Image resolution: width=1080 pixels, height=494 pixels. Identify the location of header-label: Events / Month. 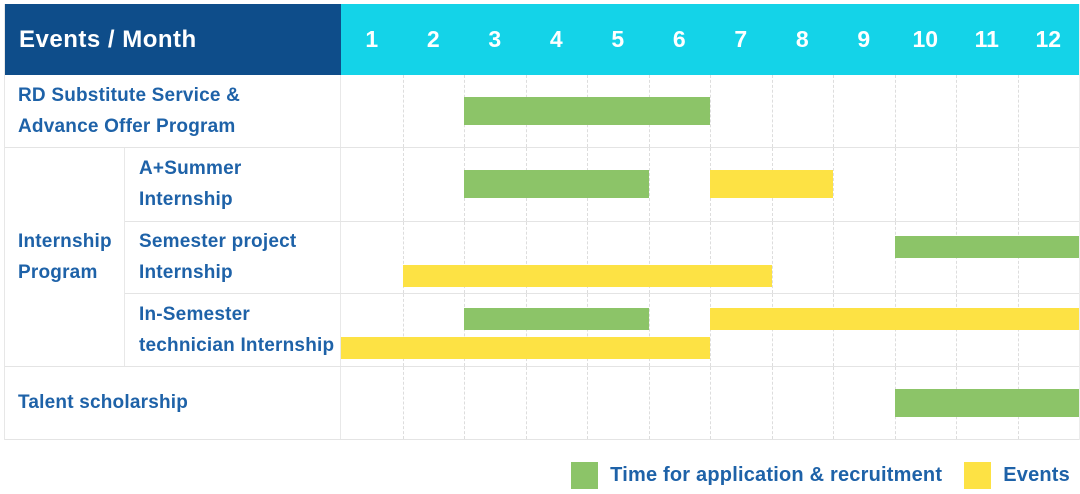
(108, 39).